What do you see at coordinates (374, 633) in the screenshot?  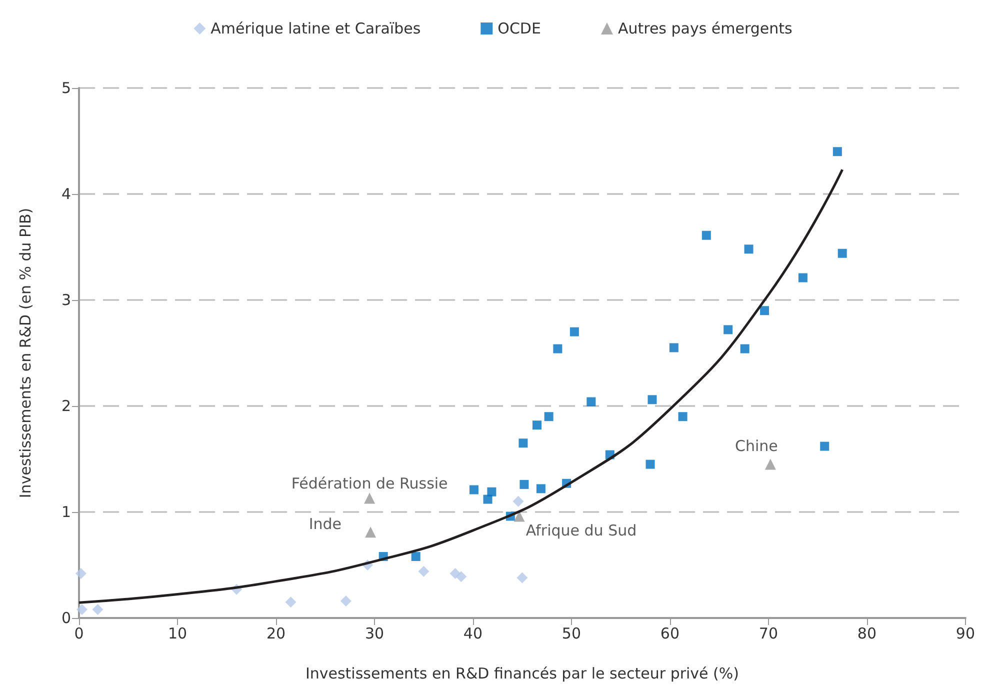 I see `x-tick-label: 30` at bounding box center [374, 633].